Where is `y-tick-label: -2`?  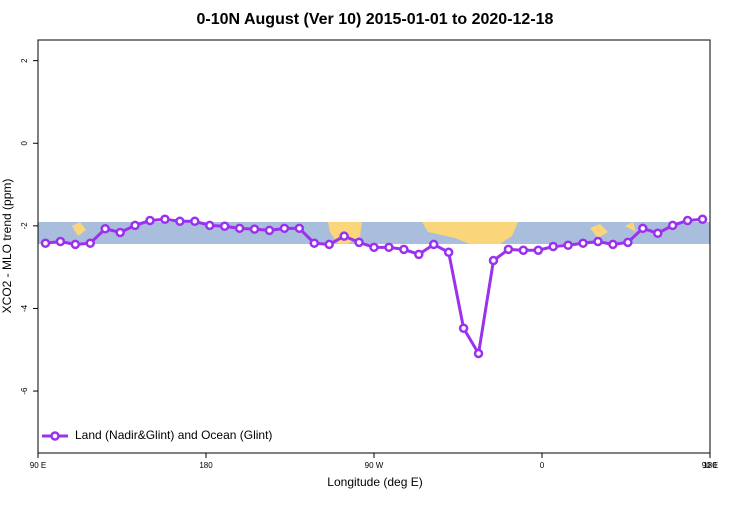
y-tick-label: -2 is located at coordinates (24, 226).